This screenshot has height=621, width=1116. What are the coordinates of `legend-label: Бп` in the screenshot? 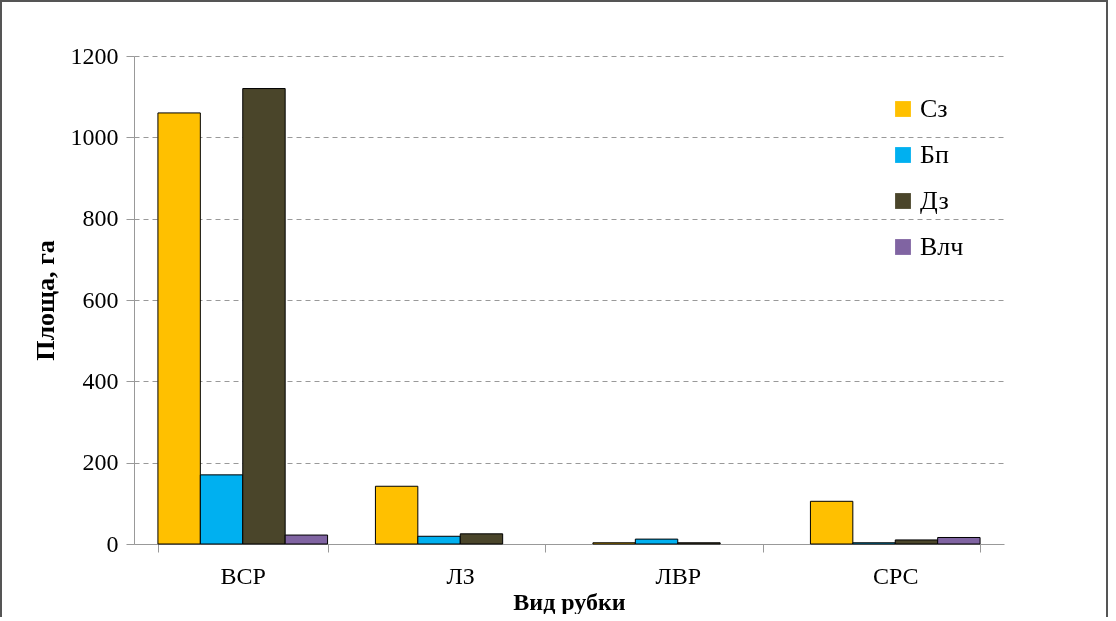 It's located at (934, 154).